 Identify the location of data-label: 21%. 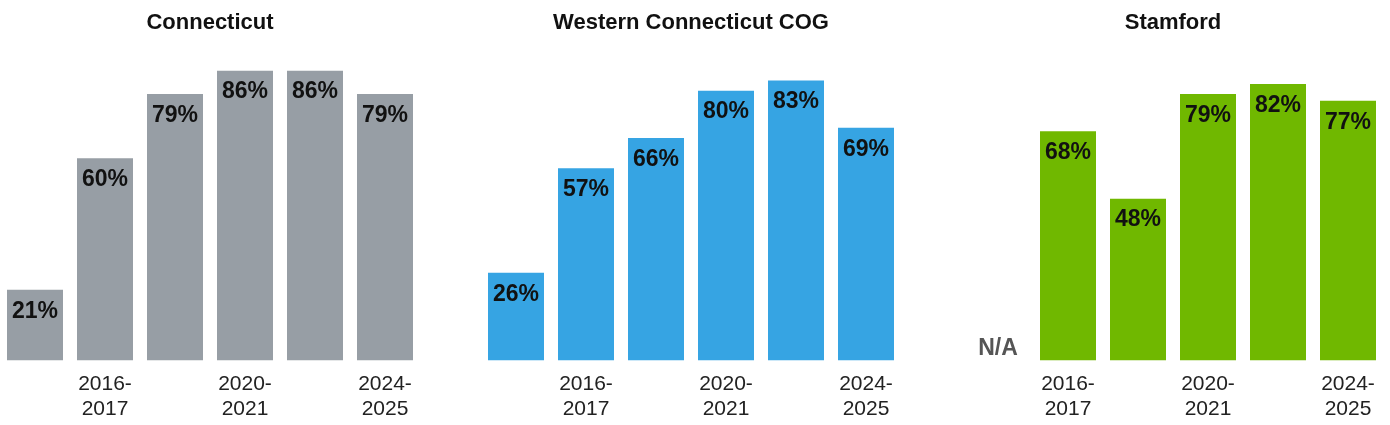
(35, 309).